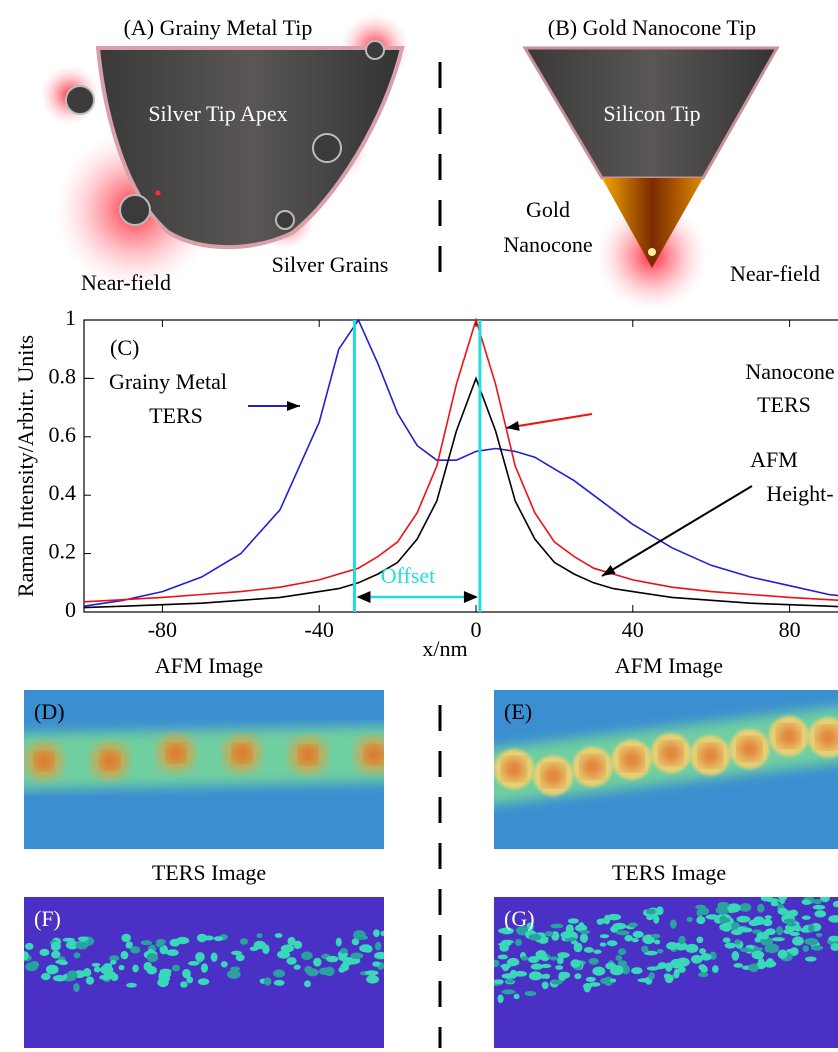  What do you see at coordinates (168, 381) in the screenshot?
I see `annotation: Grainy Metal` at bounding box center [168, 381].